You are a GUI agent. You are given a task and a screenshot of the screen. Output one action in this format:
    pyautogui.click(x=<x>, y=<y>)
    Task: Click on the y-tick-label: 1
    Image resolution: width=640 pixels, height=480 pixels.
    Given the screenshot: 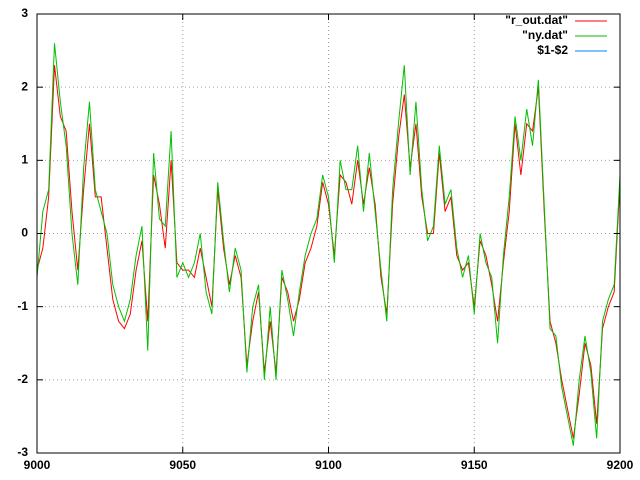 What is the action you would take?
    pyautogui.click(x=24, y=160)
    